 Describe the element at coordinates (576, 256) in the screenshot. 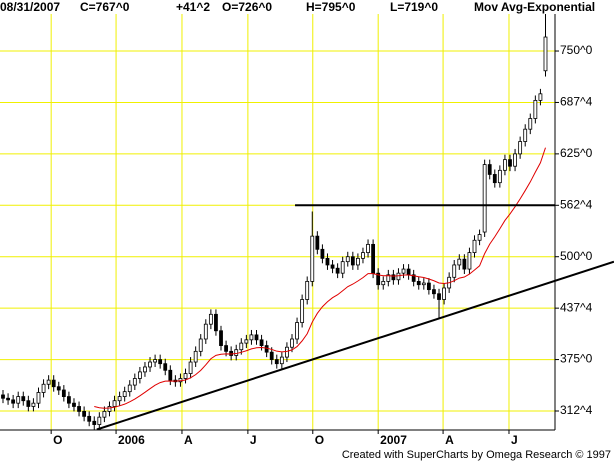

I see `y-tick-label: 500^0` at that location.